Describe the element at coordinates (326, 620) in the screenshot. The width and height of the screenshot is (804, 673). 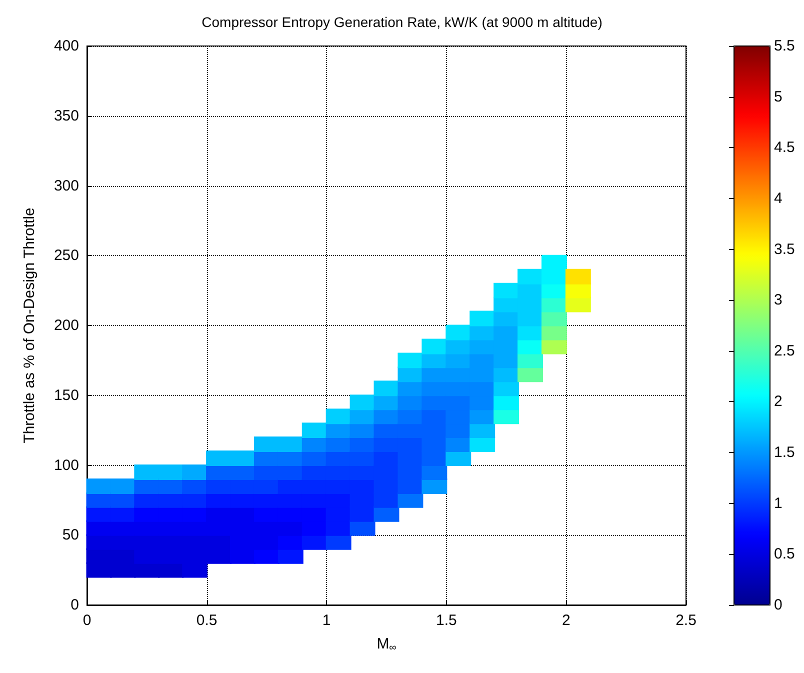
I see `x-tick-label: 1` at that location.